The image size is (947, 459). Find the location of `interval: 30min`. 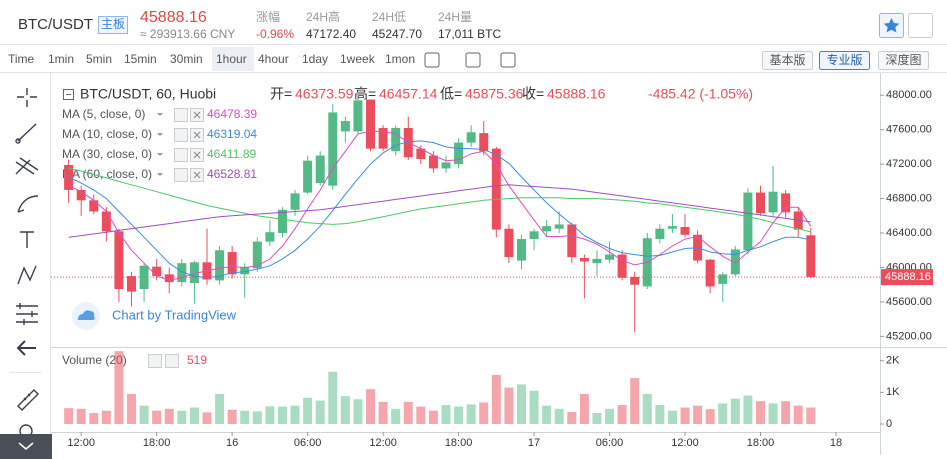

interval: 30min is located at coordinates (186, 59).